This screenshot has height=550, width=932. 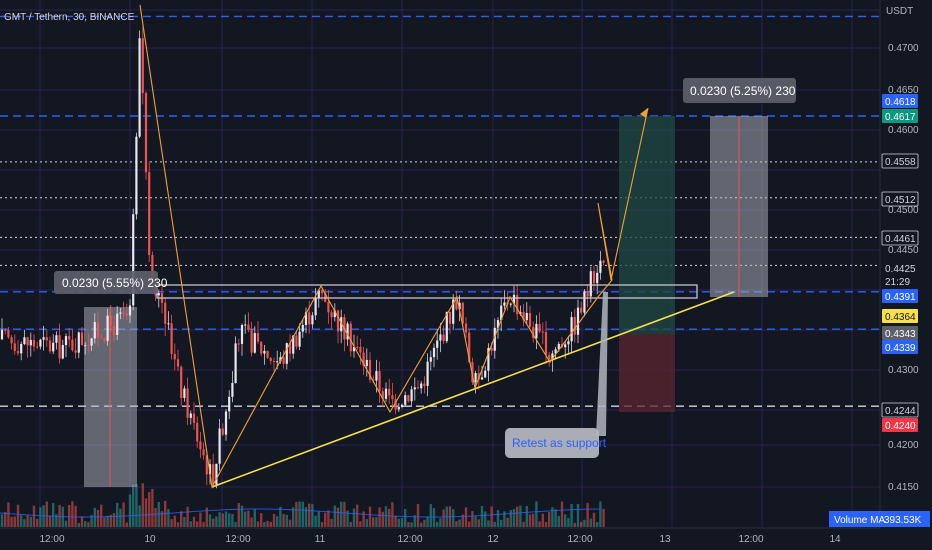 What do you see at coordinates (665, 539) in the screenshot?
I see `x-tick-label: 13` at bounding box center [665, 539].